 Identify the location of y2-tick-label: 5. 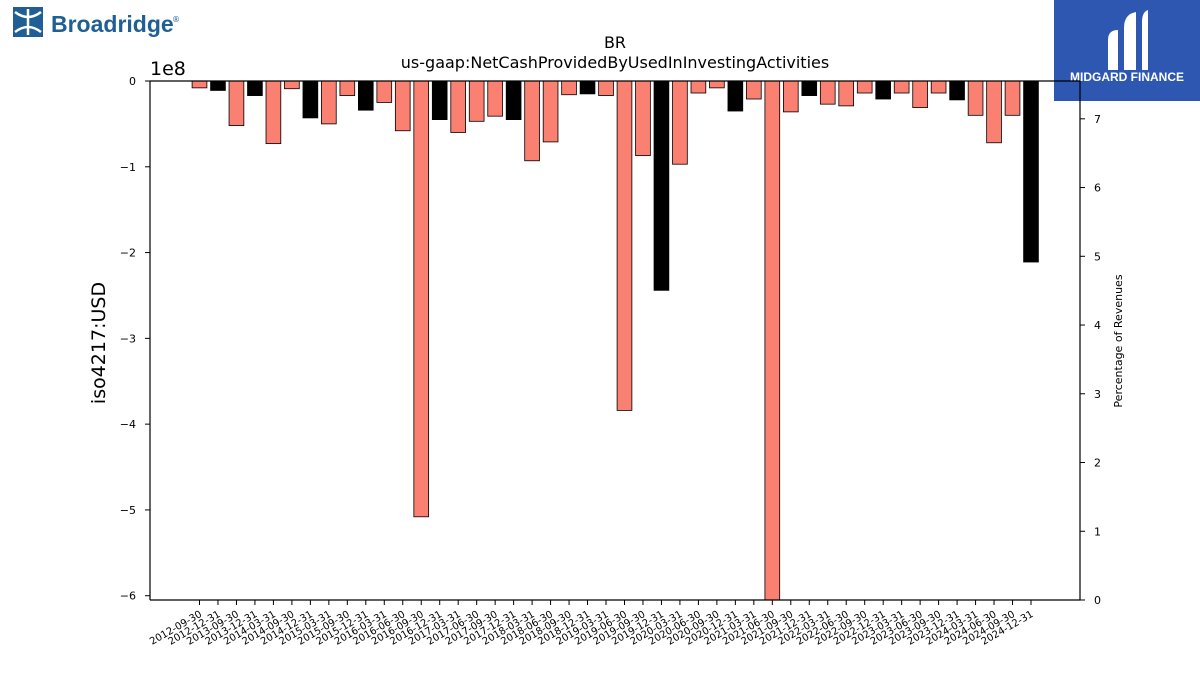
(1097, 256).